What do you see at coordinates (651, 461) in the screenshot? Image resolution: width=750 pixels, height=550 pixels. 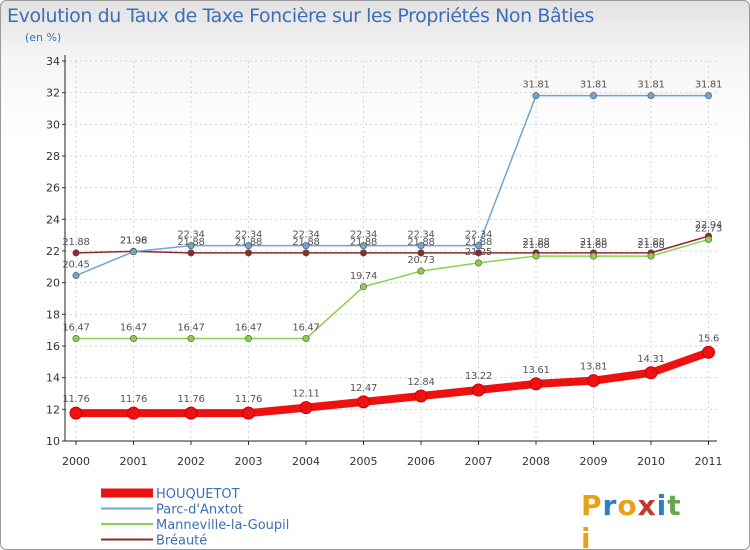 I see `x-tick-label: 2010` at bounding box center [651, 461].